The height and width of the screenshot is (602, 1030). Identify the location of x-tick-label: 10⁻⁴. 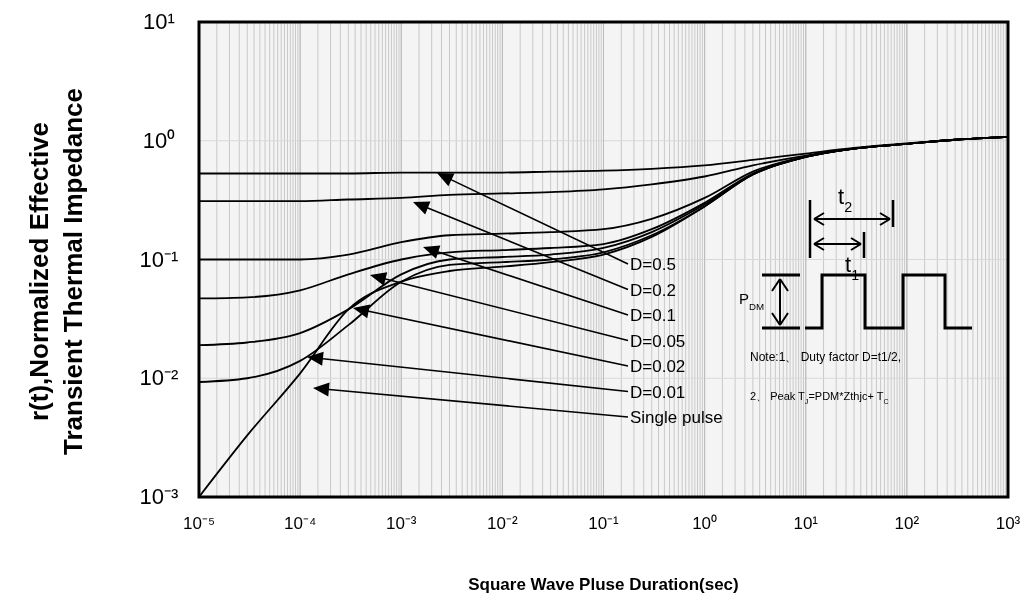
(300, 523).